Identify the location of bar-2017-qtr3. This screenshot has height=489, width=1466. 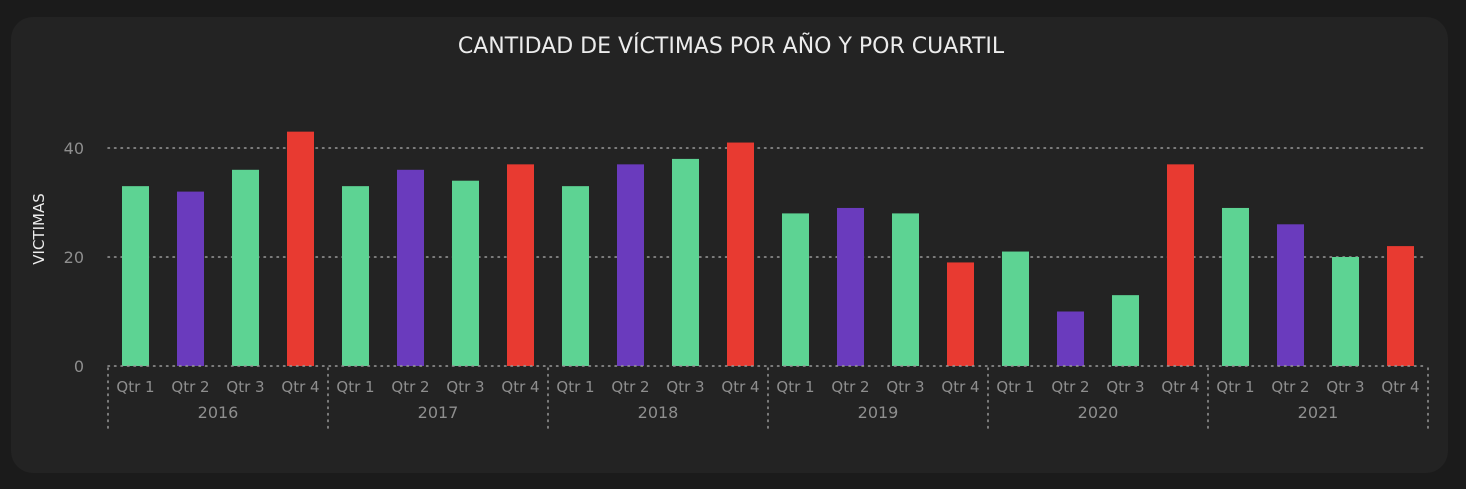
(465, 273).